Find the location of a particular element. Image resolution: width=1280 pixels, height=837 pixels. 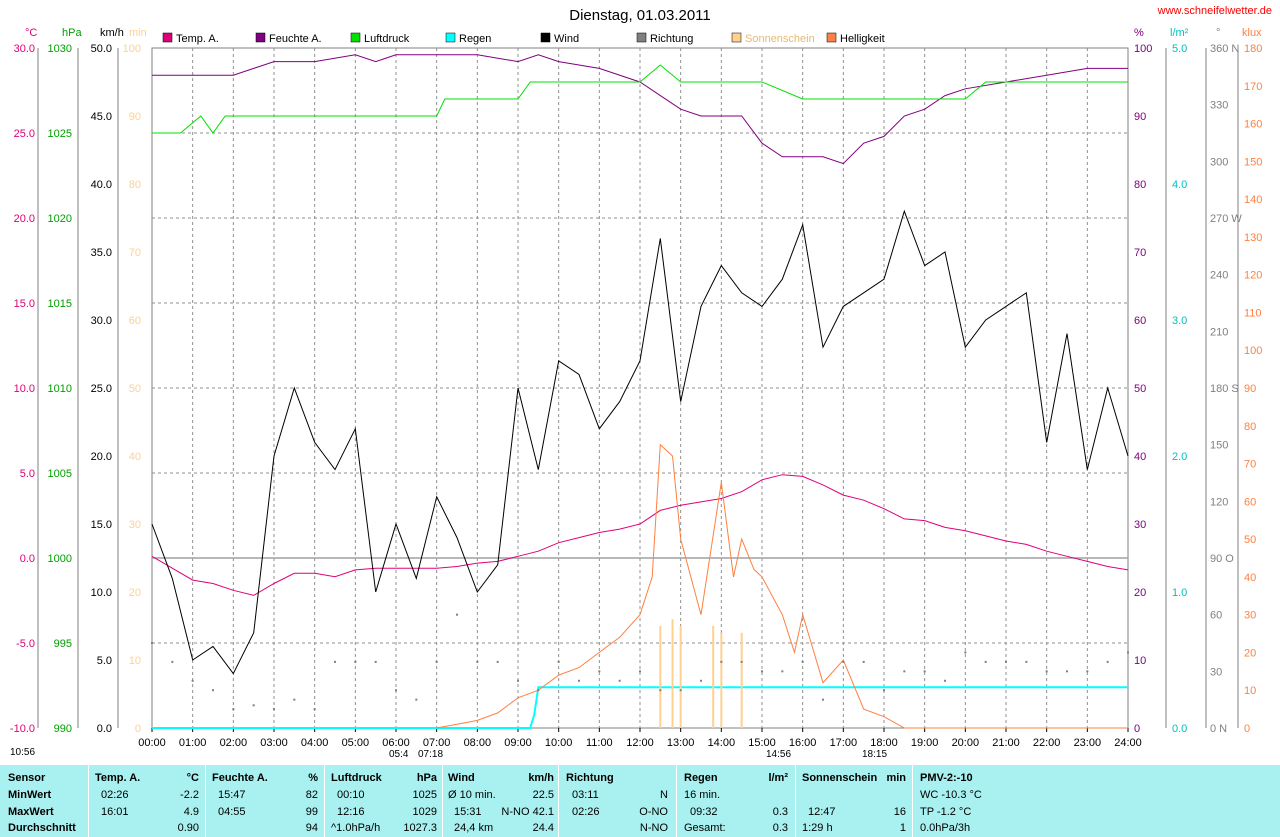

legend-label: Luftdruck is located at coordinates (387, 39).